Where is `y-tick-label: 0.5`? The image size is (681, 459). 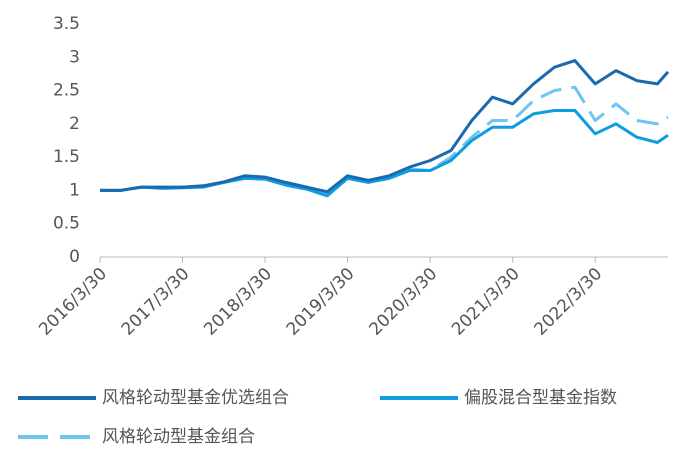
y-tick-label: 0.5 is located at coordinates (66, 224).